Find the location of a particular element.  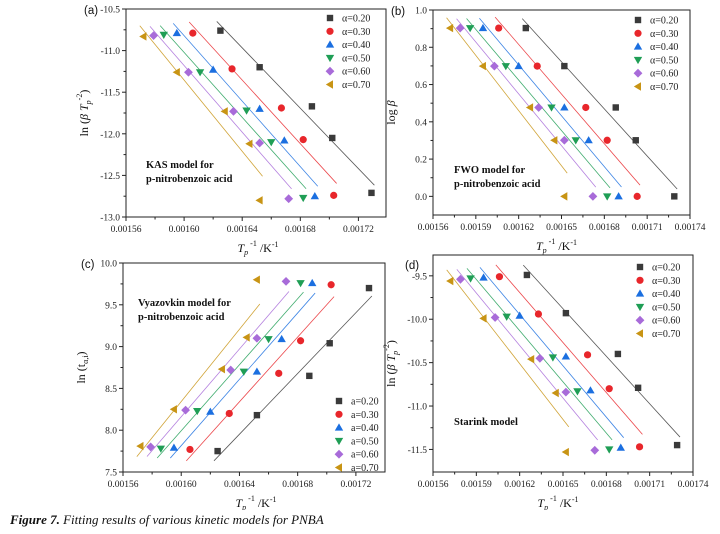

series-0.30 is located at coordinates (263, 110).